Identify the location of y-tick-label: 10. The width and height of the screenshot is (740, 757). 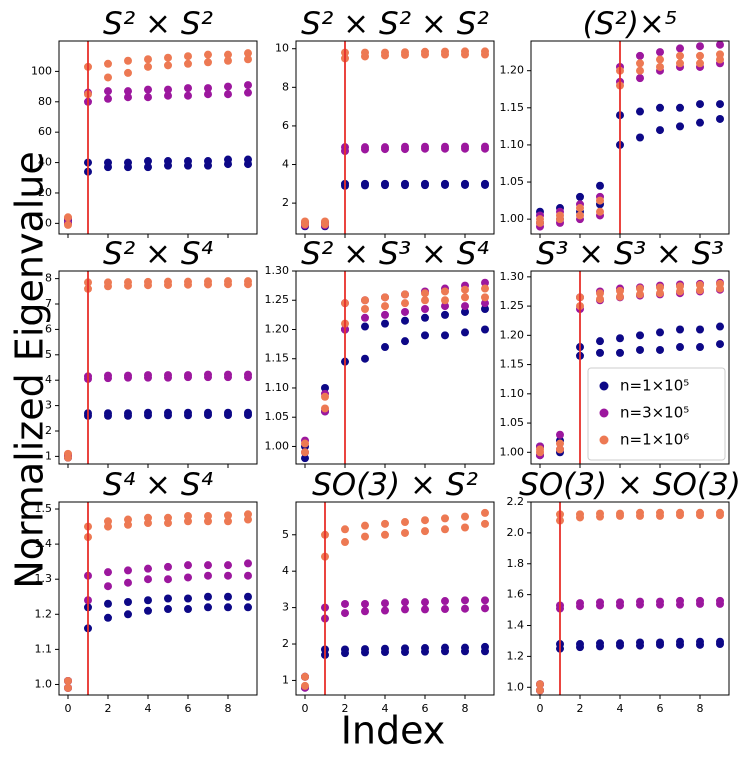
(282, 48).